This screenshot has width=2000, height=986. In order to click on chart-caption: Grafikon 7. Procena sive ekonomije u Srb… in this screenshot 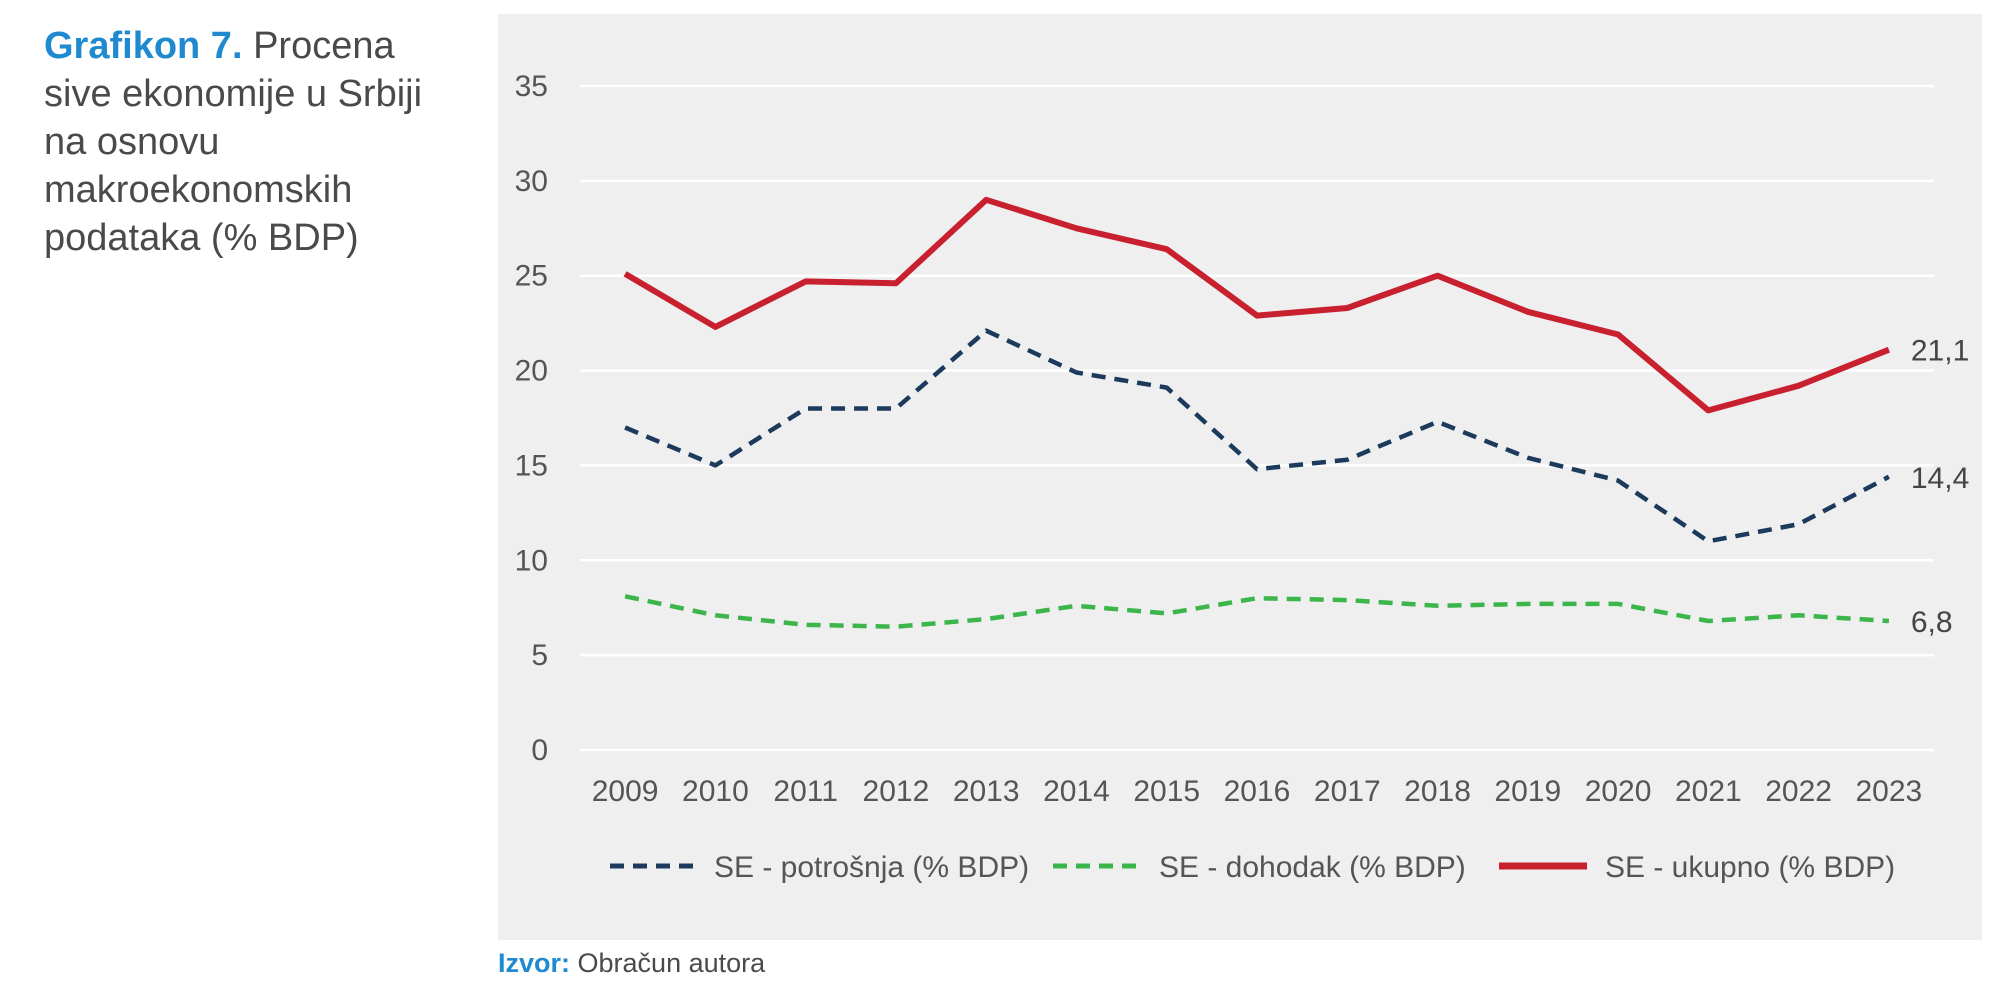, I will do `click(254, 142)`.